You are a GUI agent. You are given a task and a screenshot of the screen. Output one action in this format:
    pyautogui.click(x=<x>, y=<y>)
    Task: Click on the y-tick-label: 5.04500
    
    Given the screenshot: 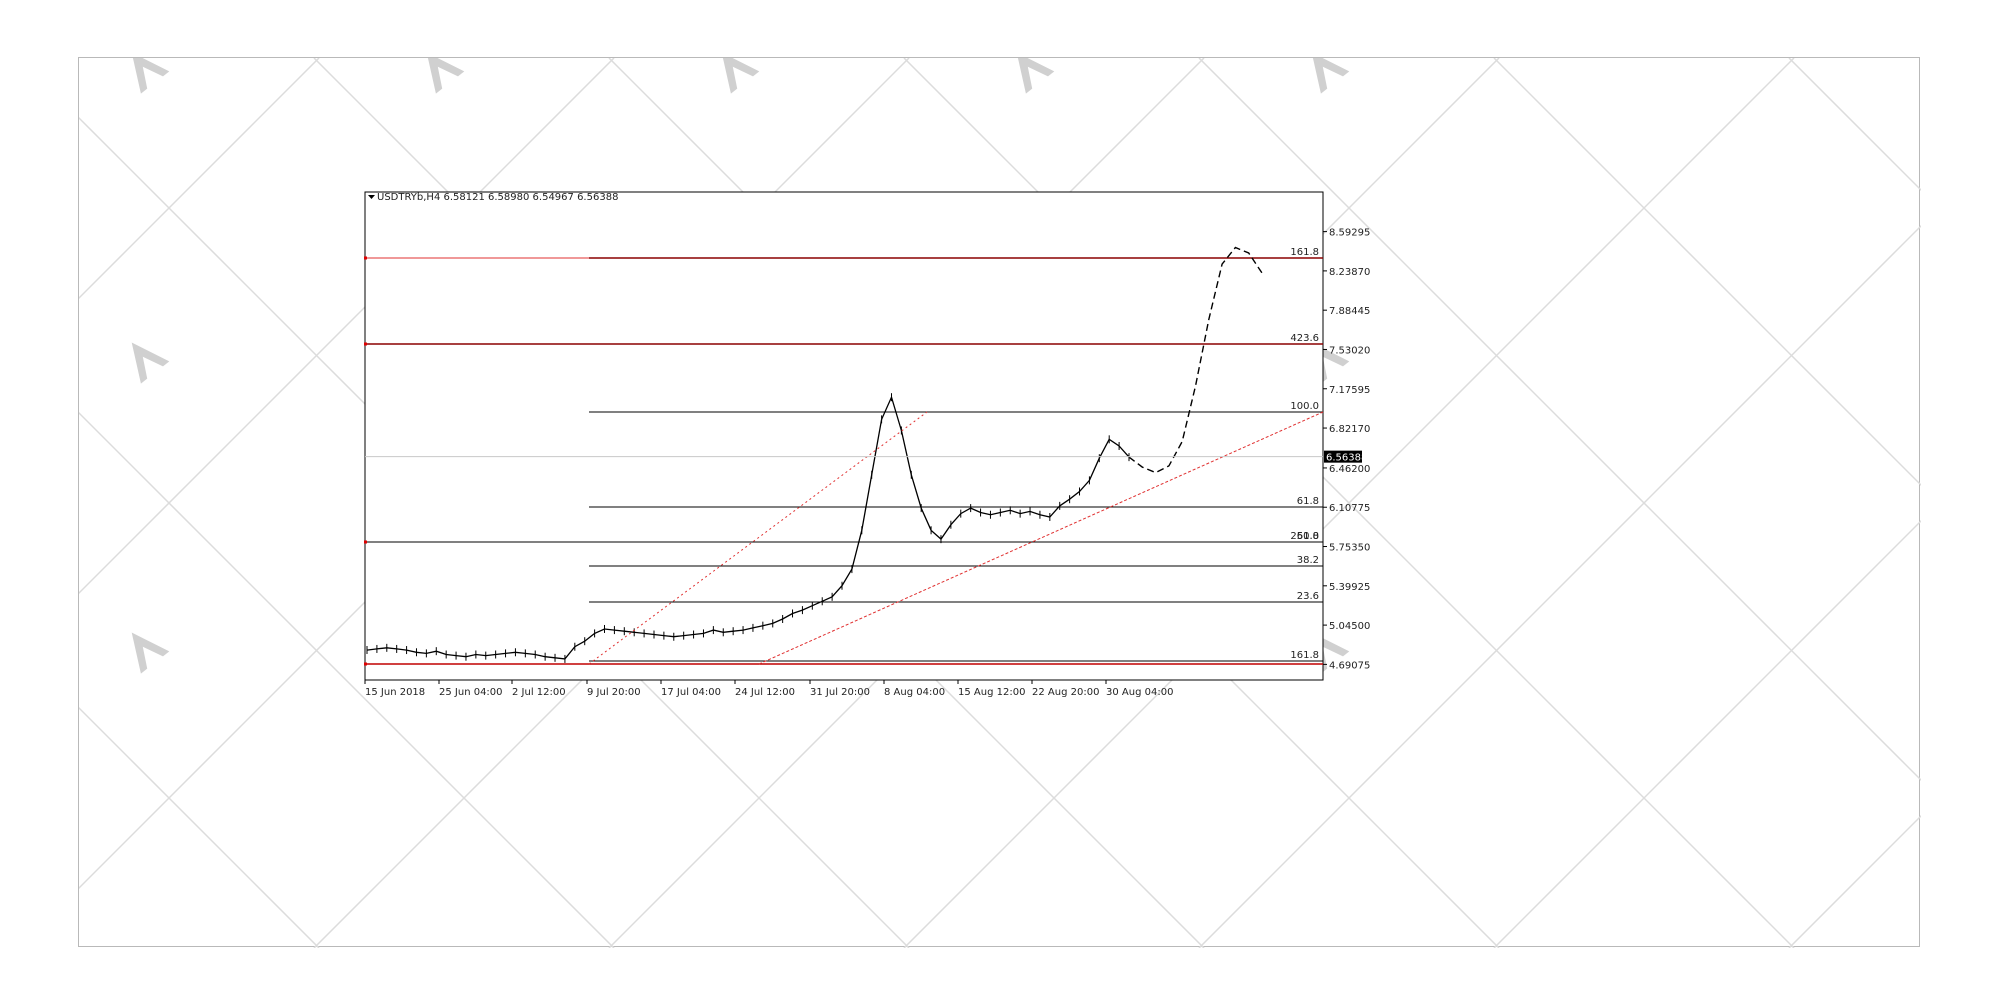 What is the action you would take?
    pyautogui.click(x=1349, y=626)
    